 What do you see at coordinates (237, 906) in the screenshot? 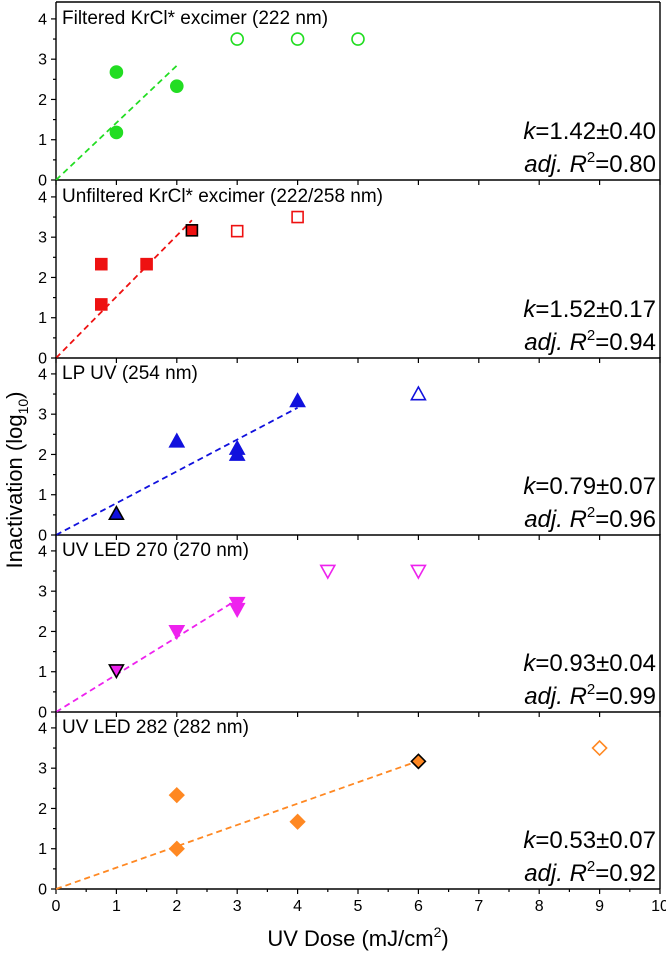
I see `x-tick-label: 3` at bounding box center [237, 906].